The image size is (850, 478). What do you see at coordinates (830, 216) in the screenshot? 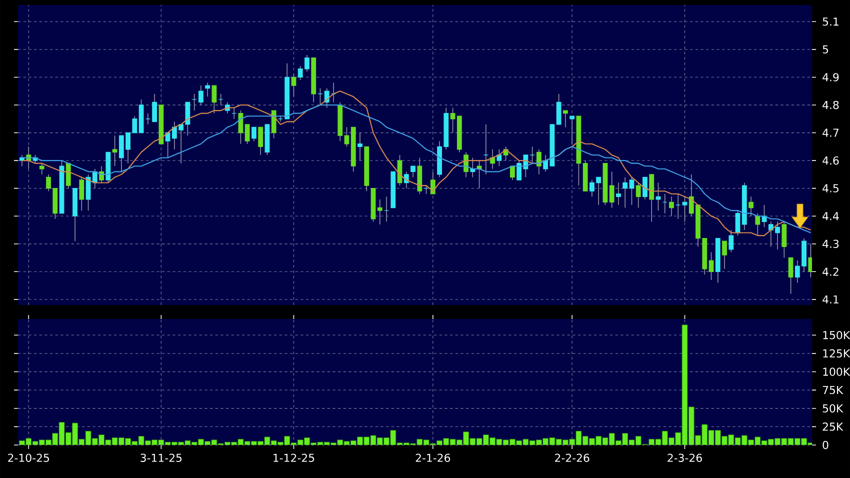
I see `y-tick-label: 4.4` at bounding box center [830, 216].